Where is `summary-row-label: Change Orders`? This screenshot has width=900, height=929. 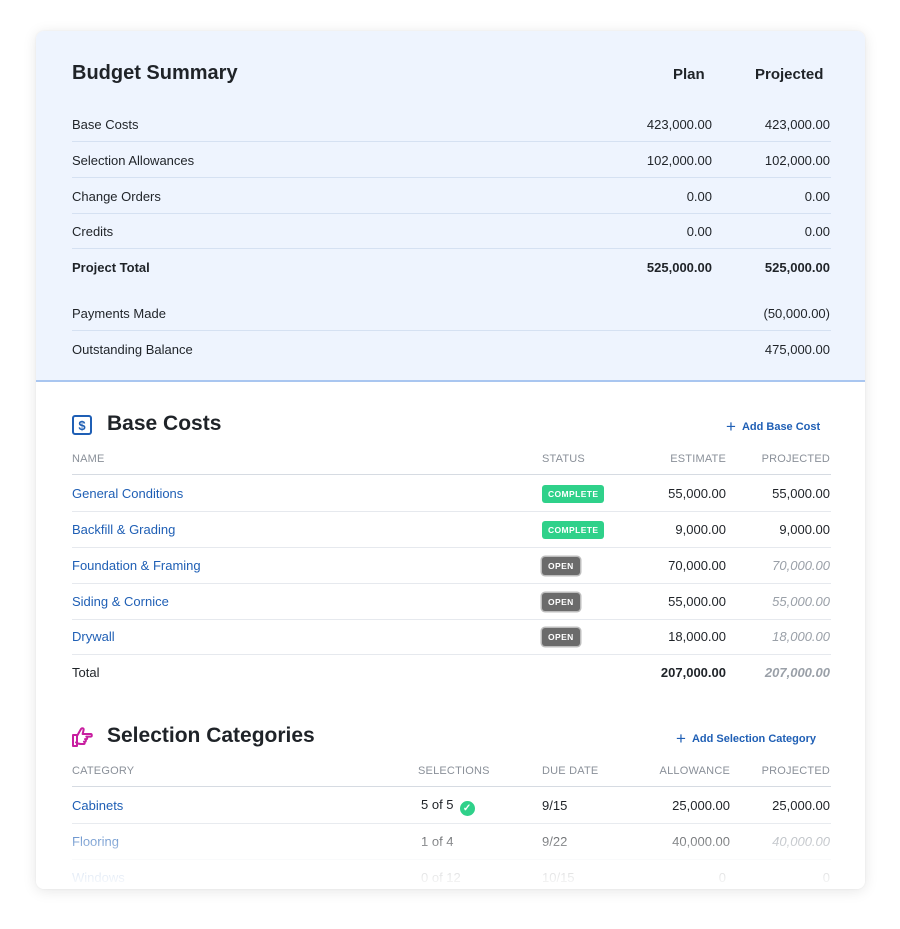 summary-row-label: Change Orders is located at coordinates (116, 196).